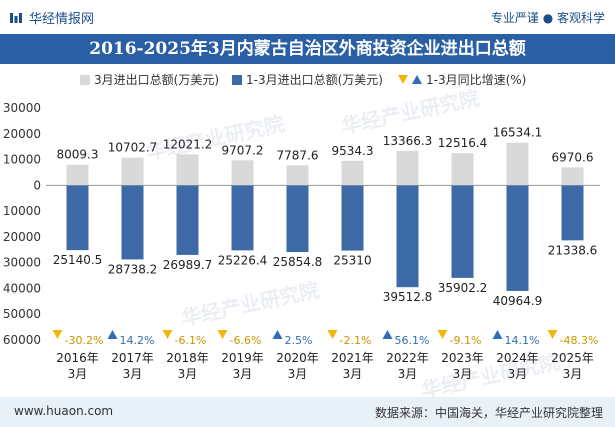 The image size is (615, 427). What do you see at coordinates (462, 358) in the screenshot?
I see `x-tick-label: 2023年` at bounding box center [462, 358].